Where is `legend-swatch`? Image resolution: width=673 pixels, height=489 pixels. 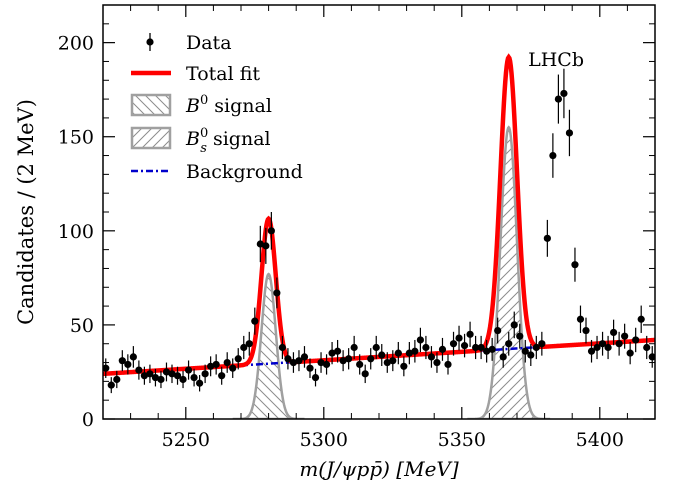
legend-swatch is located at coordinates (151, 138).